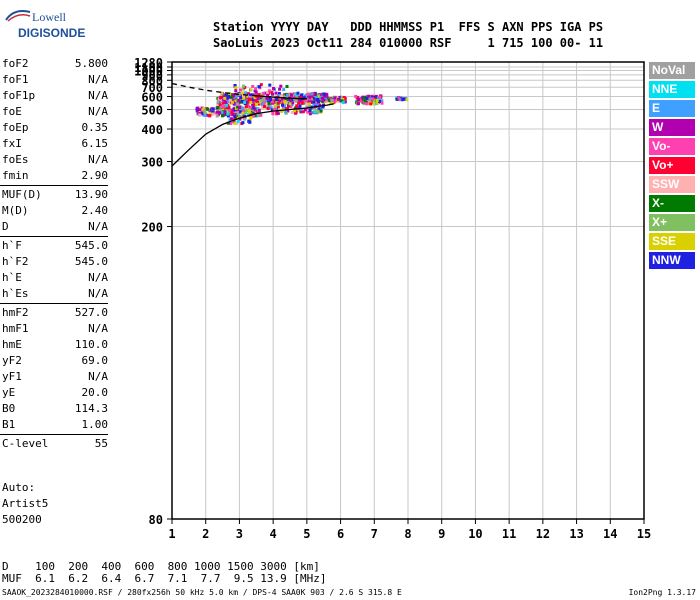 This screenshot has width=700, height=600. Describe the element at coordinates (15, 175) in the screenshot. I see `param-name: fmin` at that location.